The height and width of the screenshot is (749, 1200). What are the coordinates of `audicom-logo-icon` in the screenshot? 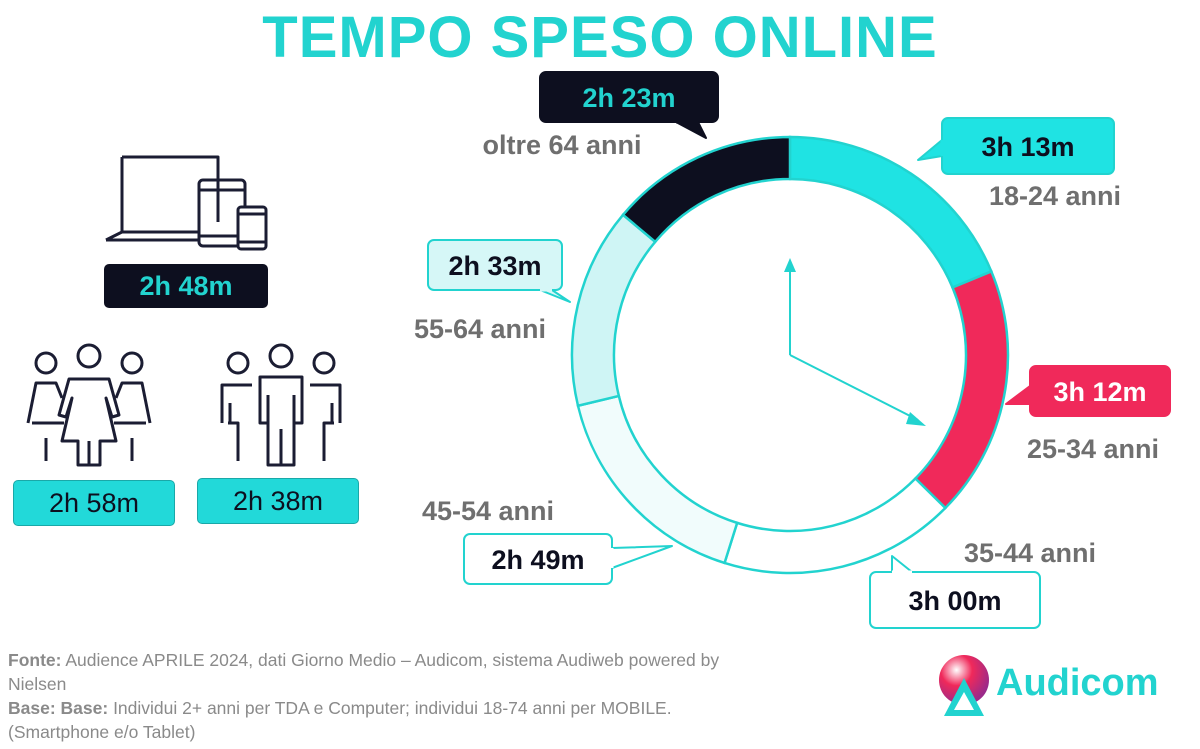 It's located at (964, 685).